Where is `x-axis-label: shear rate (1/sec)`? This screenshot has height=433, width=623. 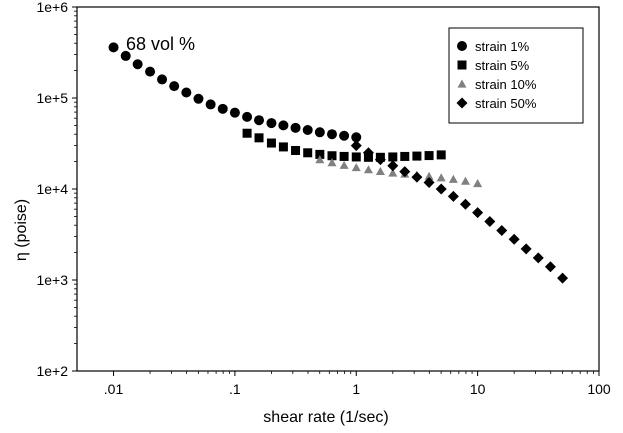
x-axis-label: shear rate (1/sec) is located at coordinates (325, 417).